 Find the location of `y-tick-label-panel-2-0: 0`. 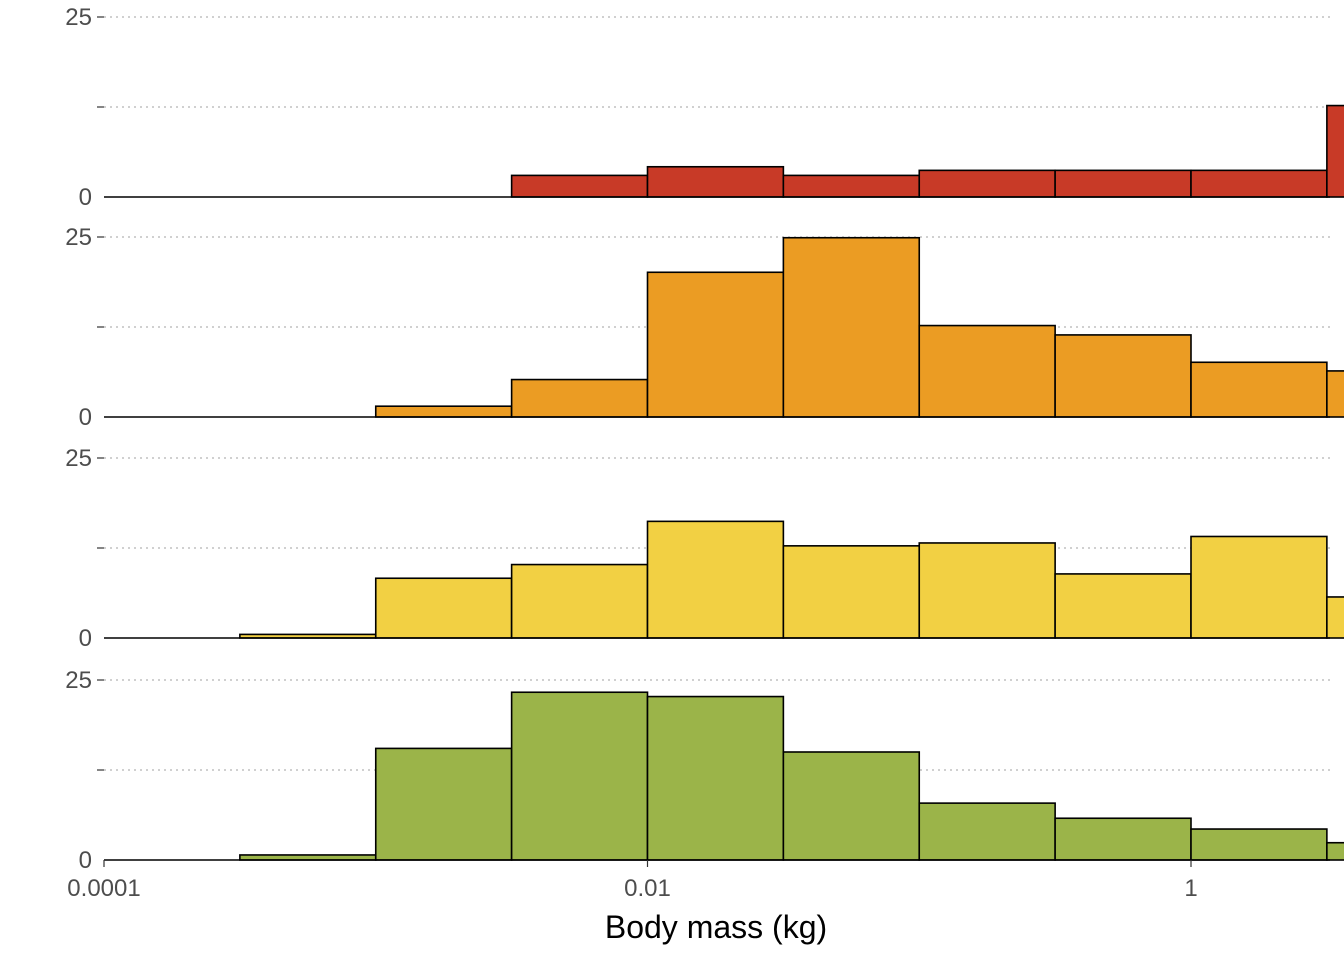

y-tick-label-panel-2-0: 0 is located at coordinates (85, 417).